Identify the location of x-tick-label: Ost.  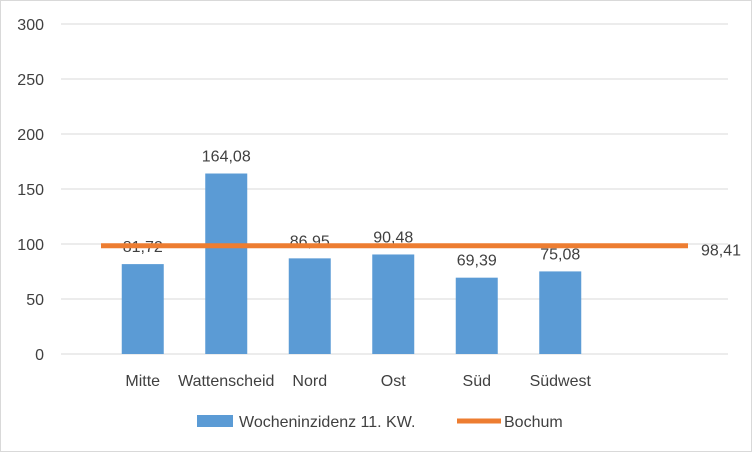
(393, 381).